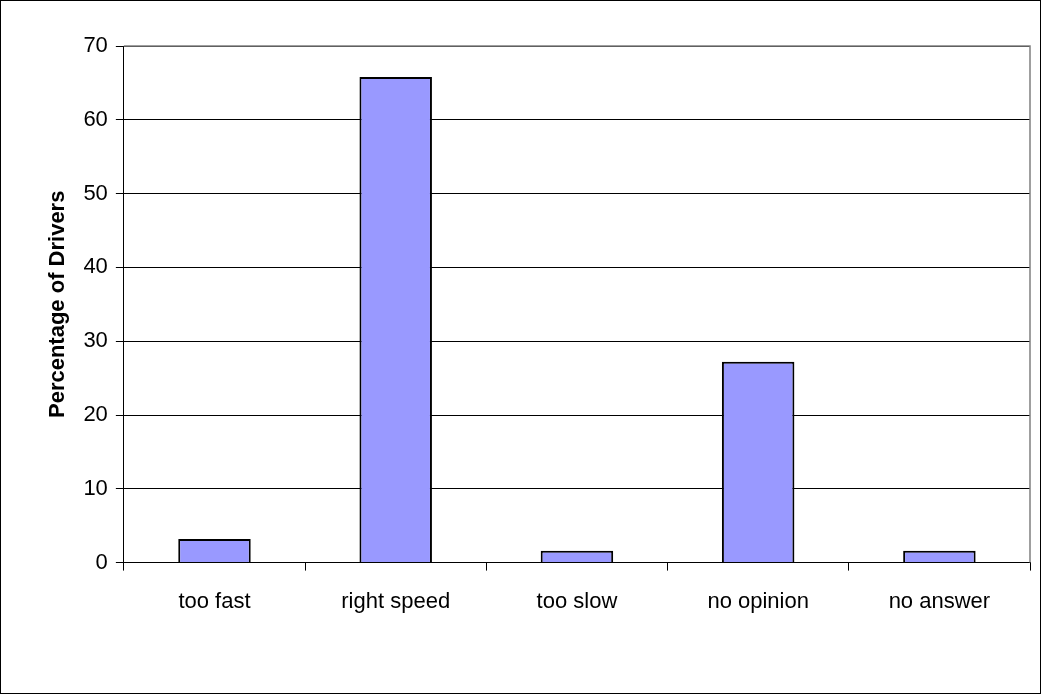 The height and width of the screenshot is (694, 1041). Describe the element at coordinates (95, 414) in the screenshot. I see `y-tick-label: 20` at that location.